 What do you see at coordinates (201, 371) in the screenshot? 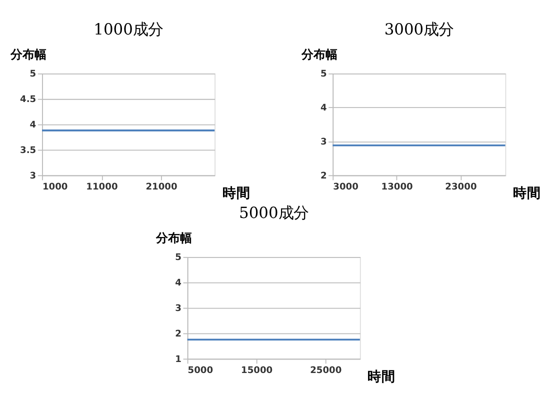
I see `x-tick-label: 5000` at bounding box center [201, 371].